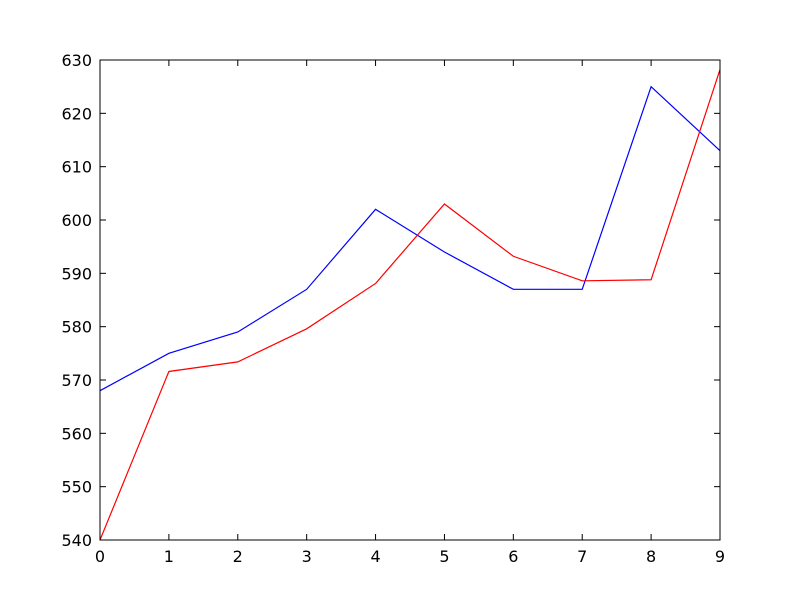 This screenshot has width=800, height=600. What do you see at coordinates (307, 556) in the screenshot?
I see `x-tick-label: 3` at bounding box center [307, 556].